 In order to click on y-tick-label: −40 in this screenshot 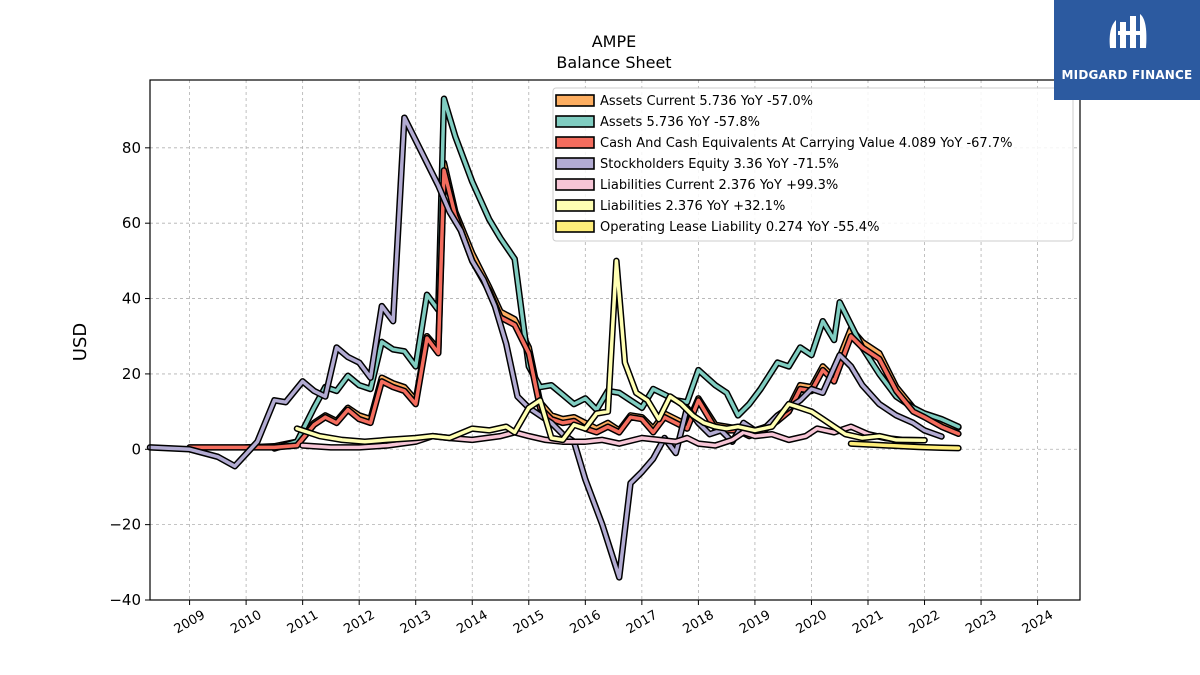, I will do `click(125, 600)`.